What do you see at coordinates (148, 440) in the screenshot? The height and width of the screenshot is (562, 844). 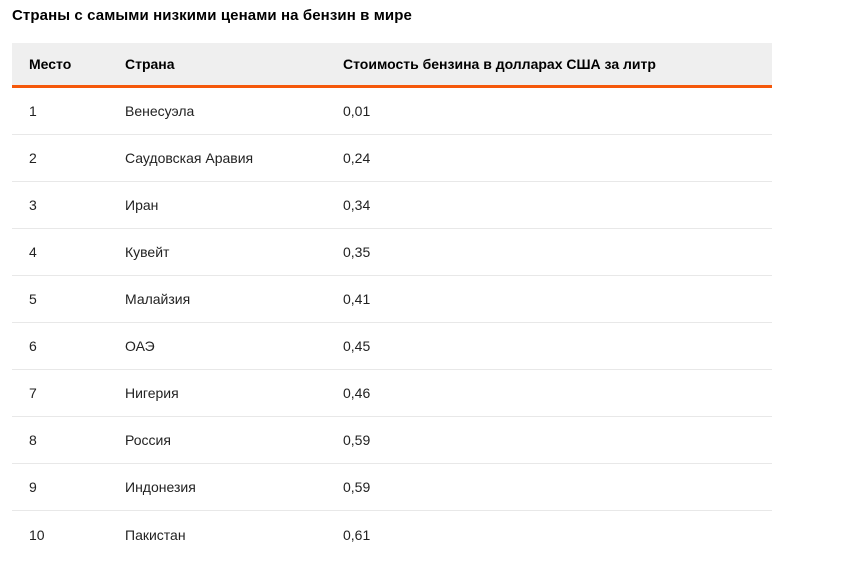 I see `cell-country: Россия` at bounding box center [148, 440].